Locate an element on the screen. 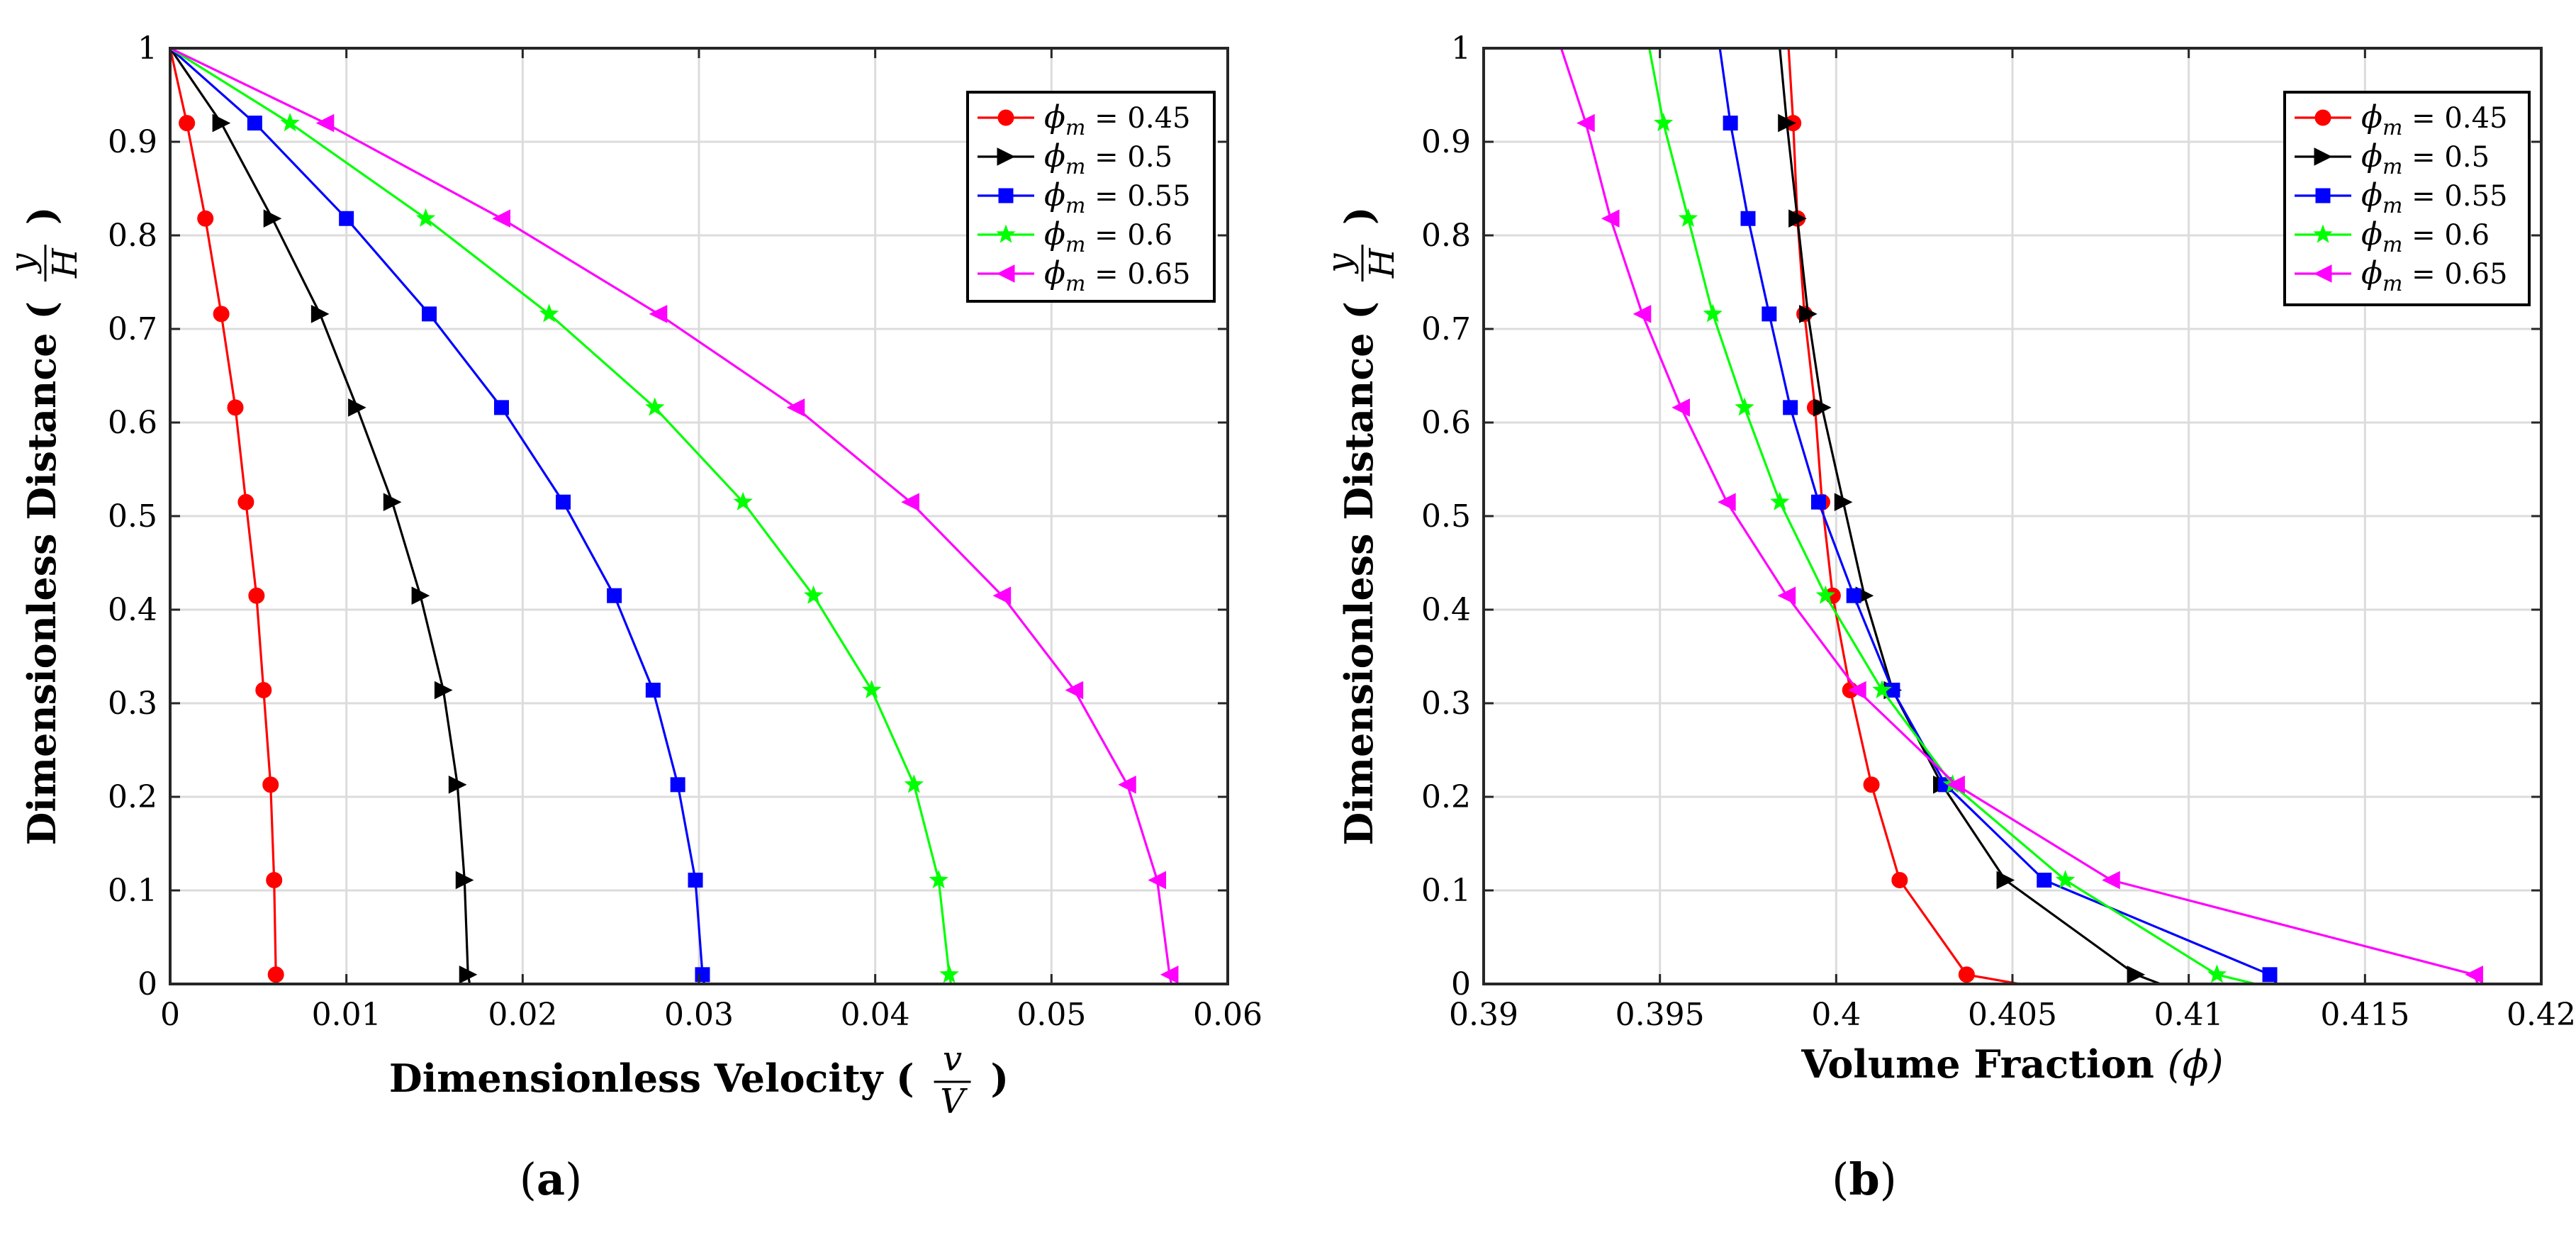 Image resolution: width=2576 pixels, height=1247 pixels. panel-a-label: (a) is located at coordinates (552, 1179).